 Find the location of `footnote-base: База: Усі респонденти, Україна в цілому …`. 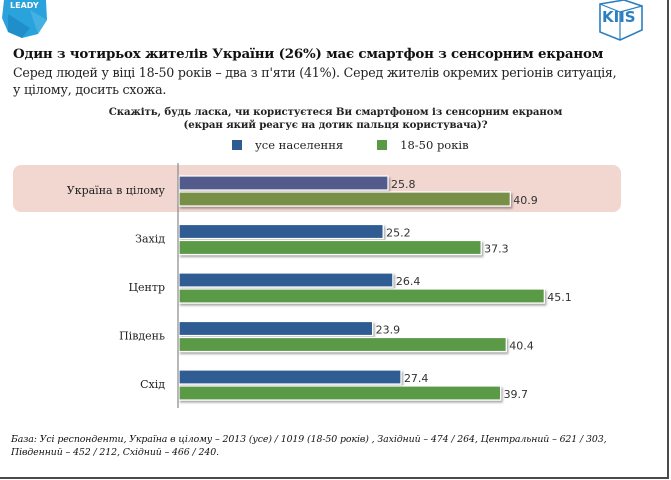

footnote-base: База: Усі респонденти, Україна в цілому … is located at coordinates (309, 446).